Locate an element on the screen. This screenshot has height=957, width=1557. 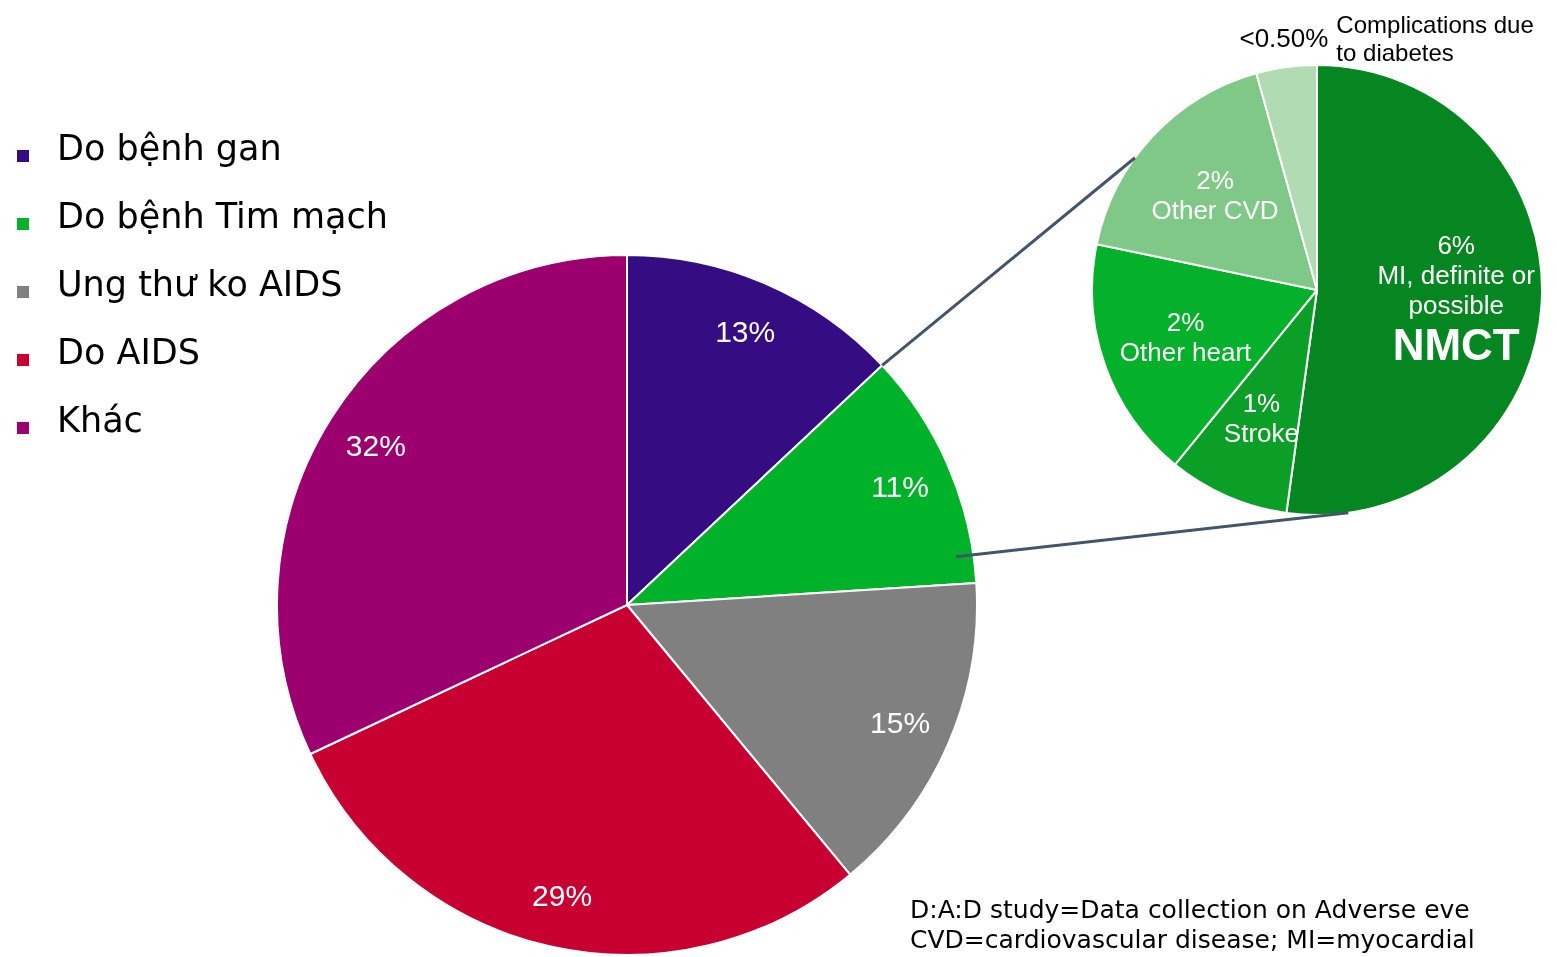
slice-label: Other heart is located at coordinates (1186, 351).